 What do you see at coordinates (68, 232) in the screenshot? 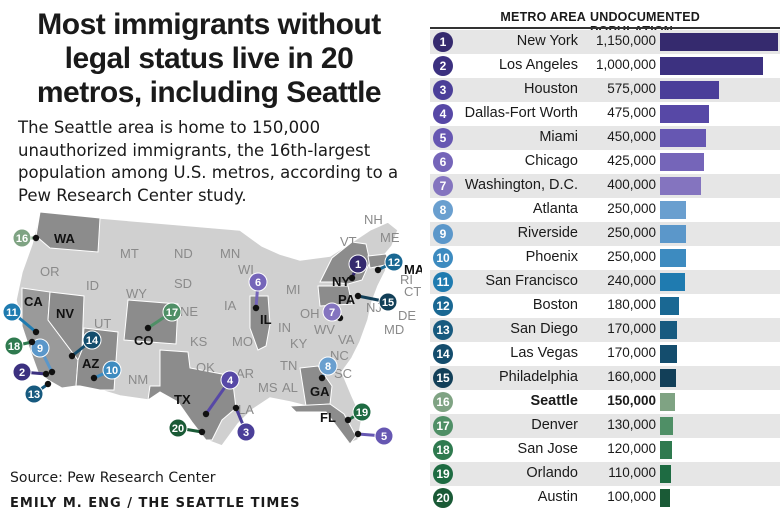
I see `state-shape-wa` at bounding box center [68, 232].